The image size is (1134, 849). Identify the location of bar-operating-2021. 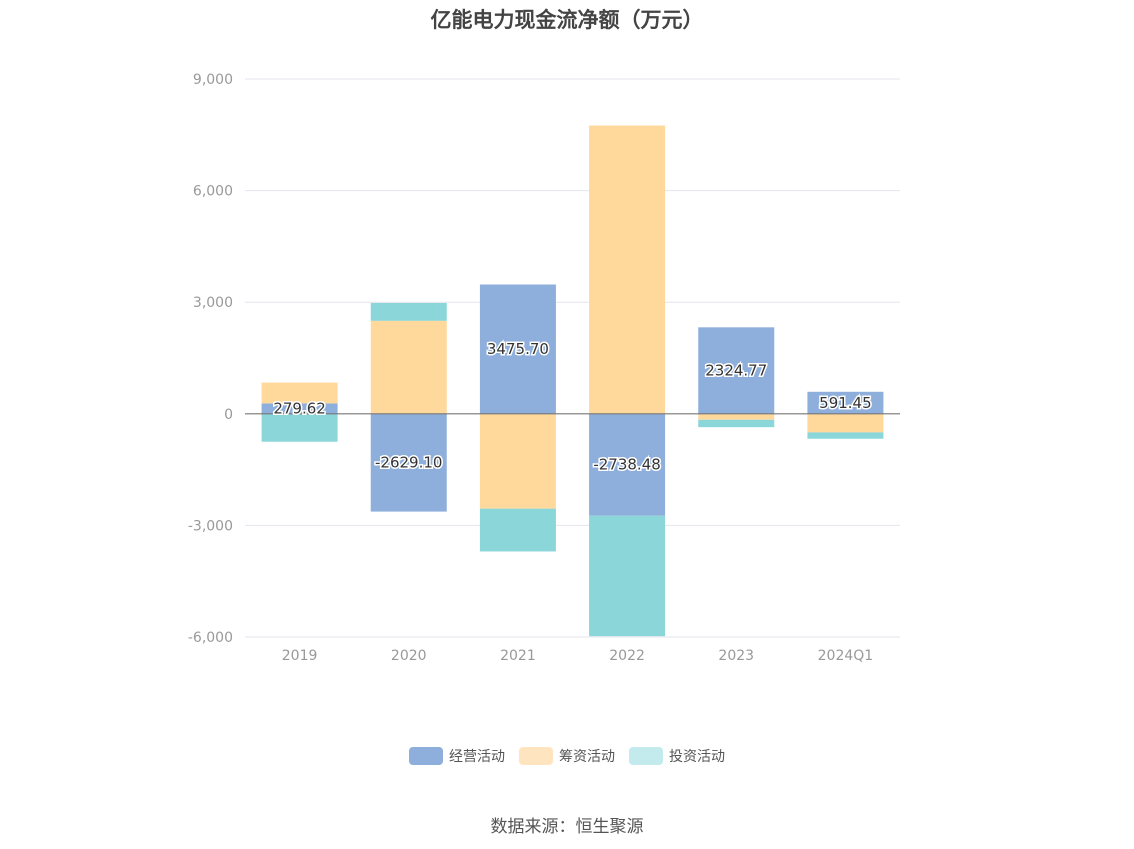
(517, 349).